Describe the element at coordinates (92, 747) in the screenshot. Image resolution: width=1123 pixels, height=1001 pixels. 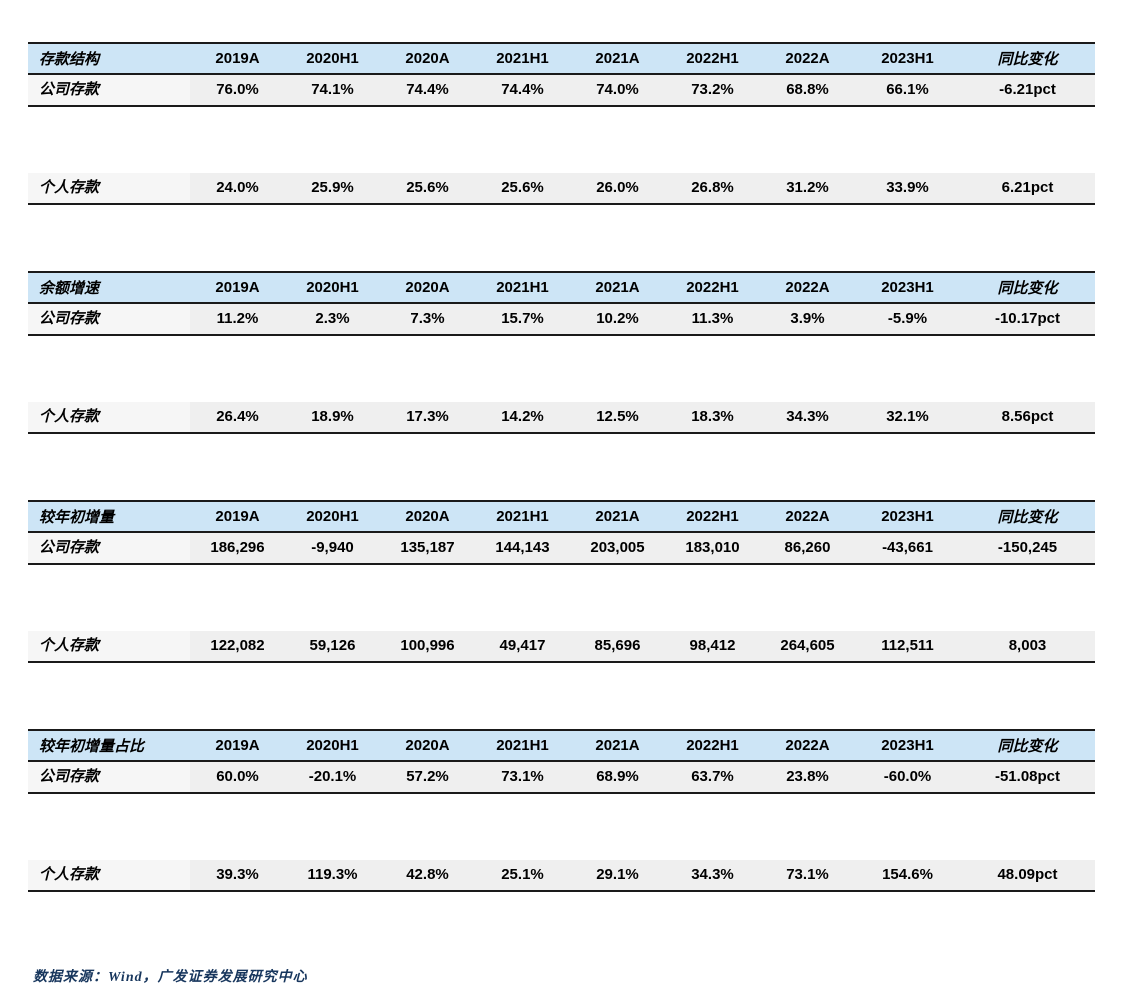
I see `section-title: 较年初增量占比` at that location.